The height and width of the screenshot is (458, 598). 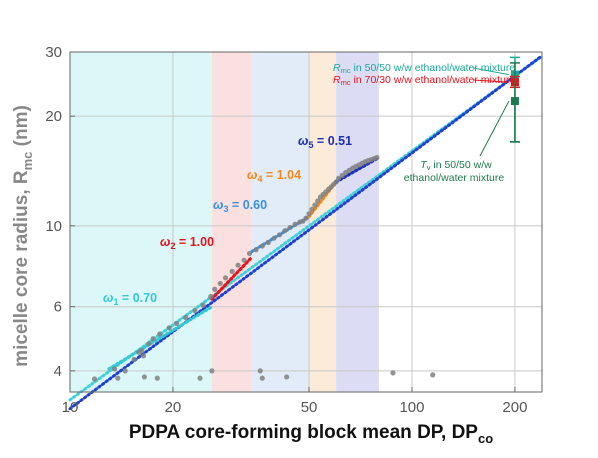 I want to click on omega-label-1: ω1 = 0.70, so click(x=130, y=299).